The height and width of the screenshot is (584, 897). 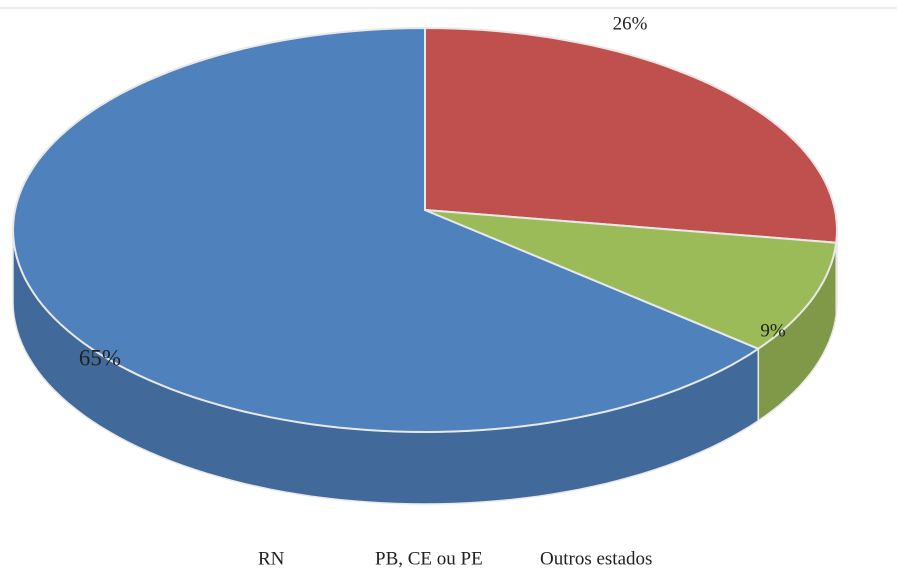 I want to click on data-label: 26%, so click(x=630, y=23).